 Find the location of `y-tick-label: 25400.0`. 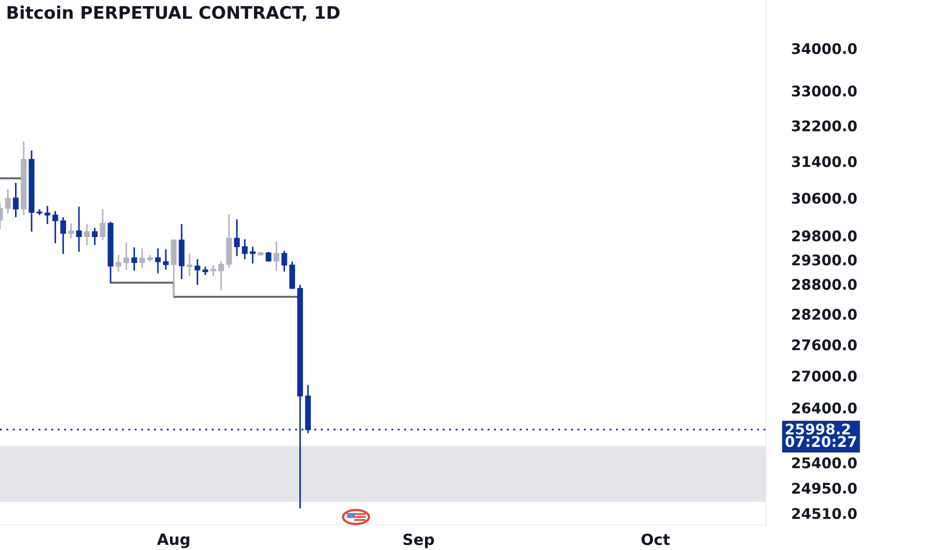

y-tick-label: 25400.0 is located at coordinates (824, 462).